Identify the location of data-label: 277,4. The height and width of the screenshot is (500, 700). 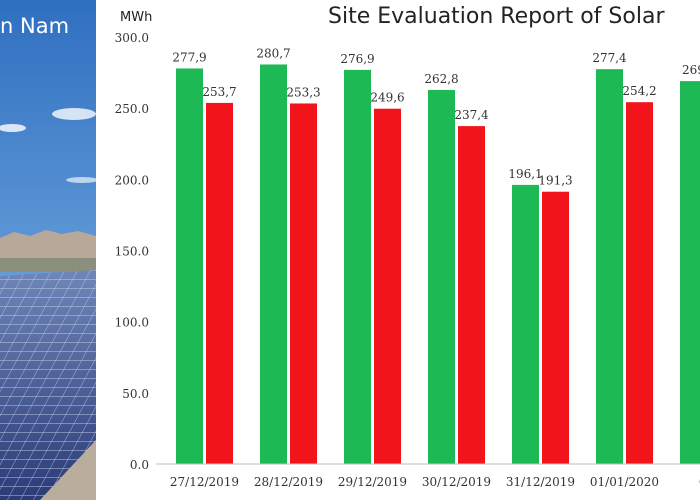
(609, 58).